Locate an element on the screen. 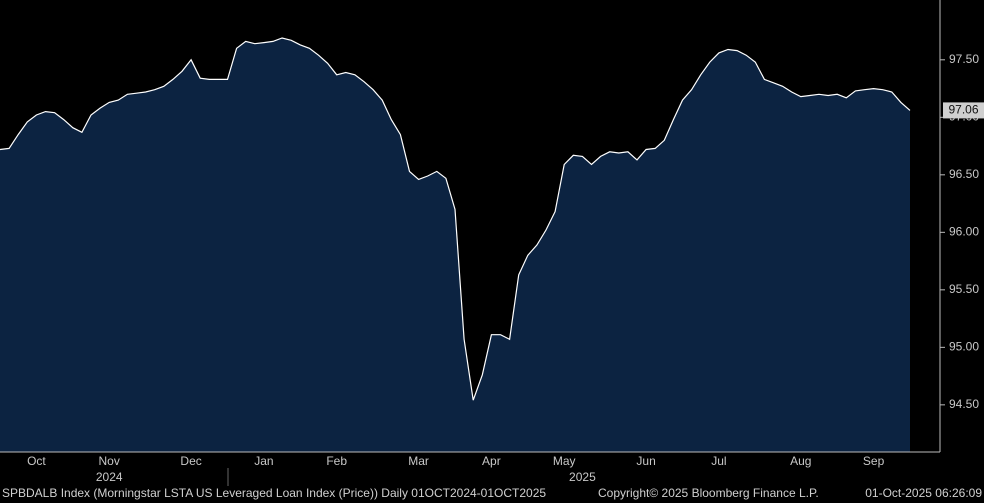 This screenshot has width=984, height=503. x-tick-label: Dec is located at coordinates (190, 461).